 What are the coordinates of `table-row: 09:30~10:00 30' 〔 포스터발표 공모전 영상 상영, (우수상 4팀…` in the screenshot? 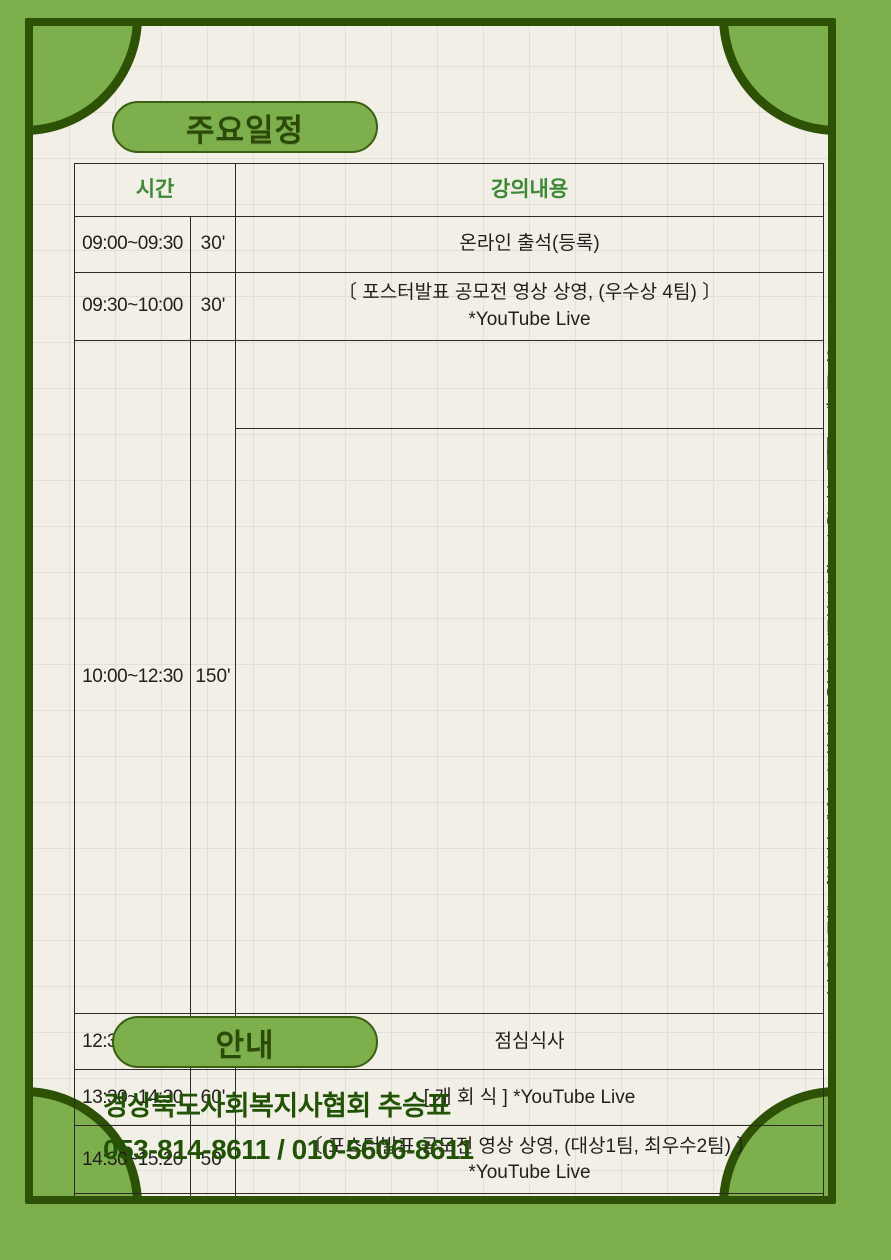 It's located at (449, 306).